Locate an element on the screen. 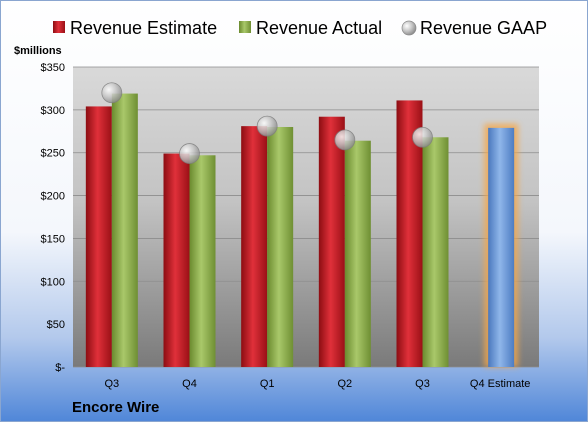  x-axis-ticks: Q3 Q4 Q1 Q2 Q3 Q4 Estimate is located at coordinates (317, 384).